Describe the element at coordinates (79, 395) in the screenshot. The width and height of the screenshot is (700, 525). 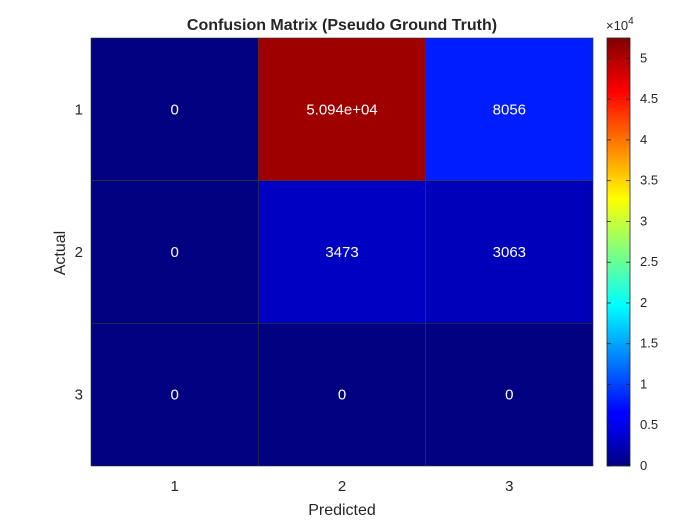
I see `y-tick-label-3: 3` at that location.